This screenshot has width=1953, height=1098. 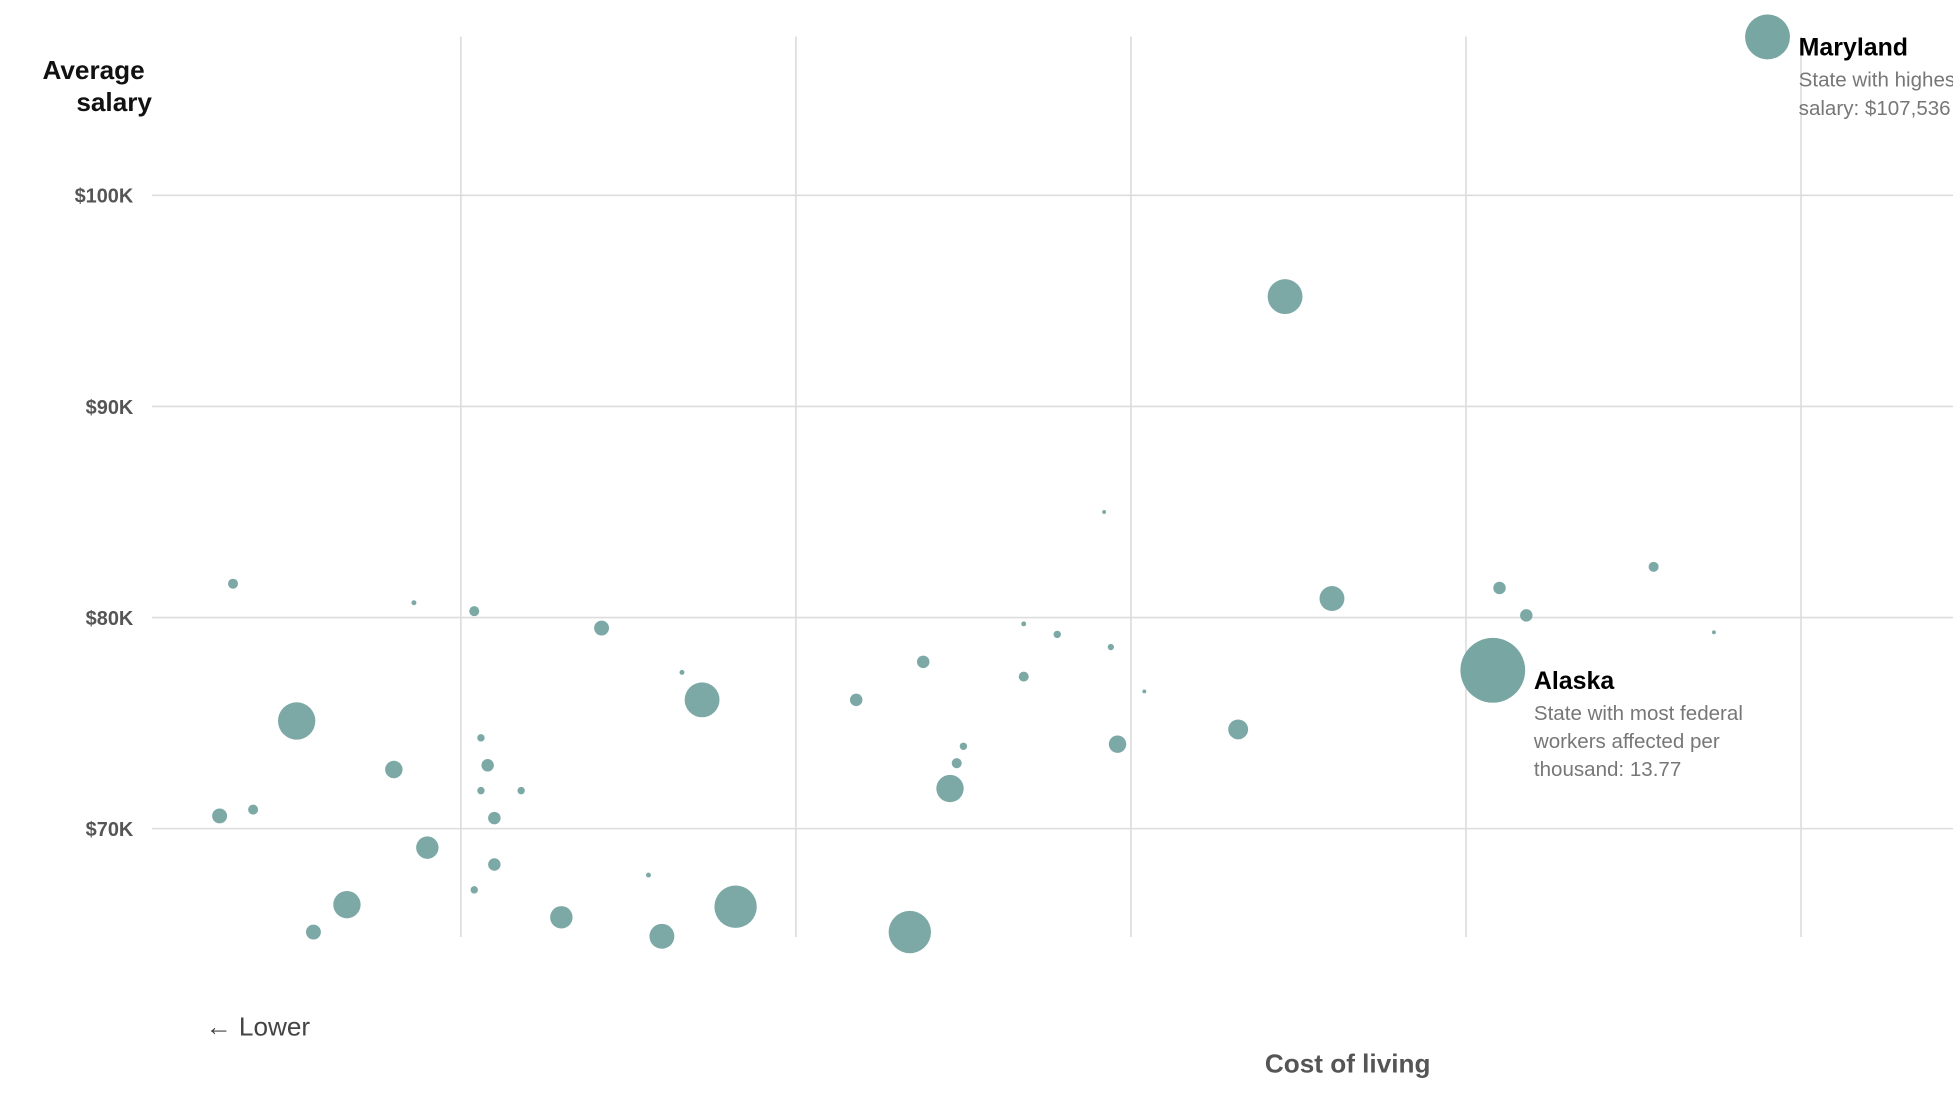 I want to click on x-direction-label: ← Lower, so click(x=258, y=1026).